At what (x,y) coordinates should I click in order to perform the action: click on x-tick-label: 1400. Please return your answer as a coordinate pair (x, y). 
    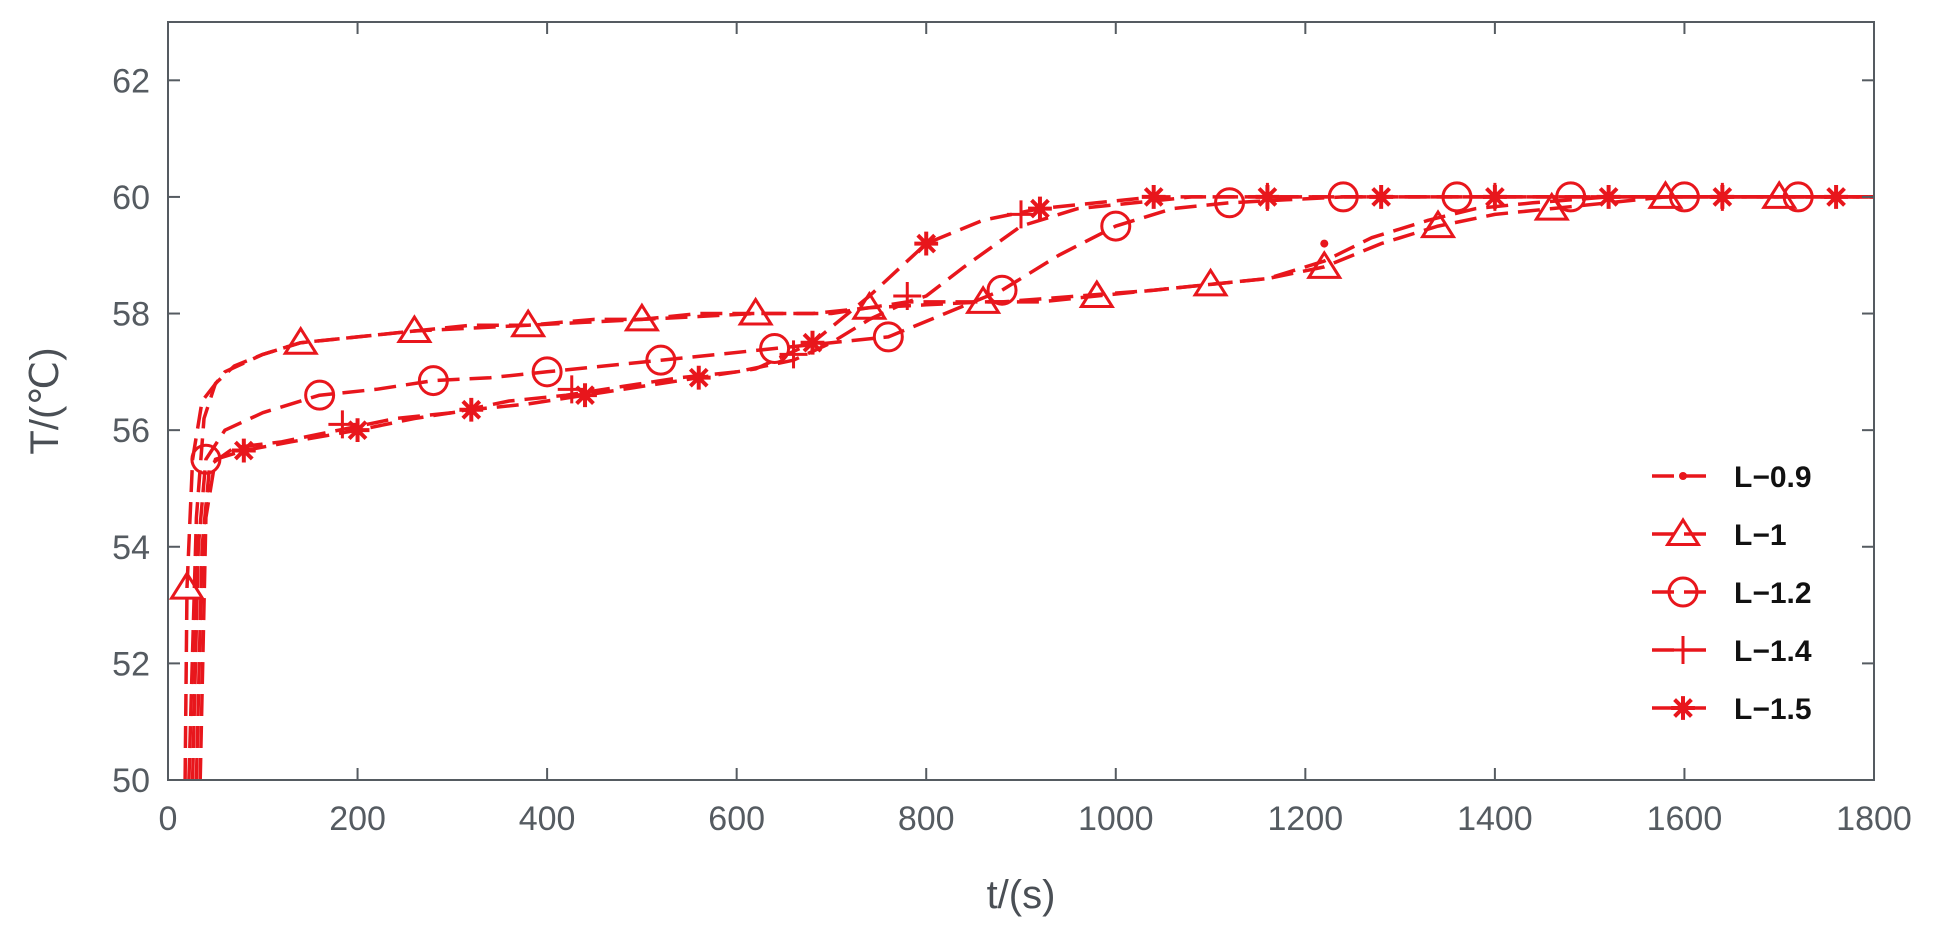
    Looking at the image, I should click on (1495, 819).